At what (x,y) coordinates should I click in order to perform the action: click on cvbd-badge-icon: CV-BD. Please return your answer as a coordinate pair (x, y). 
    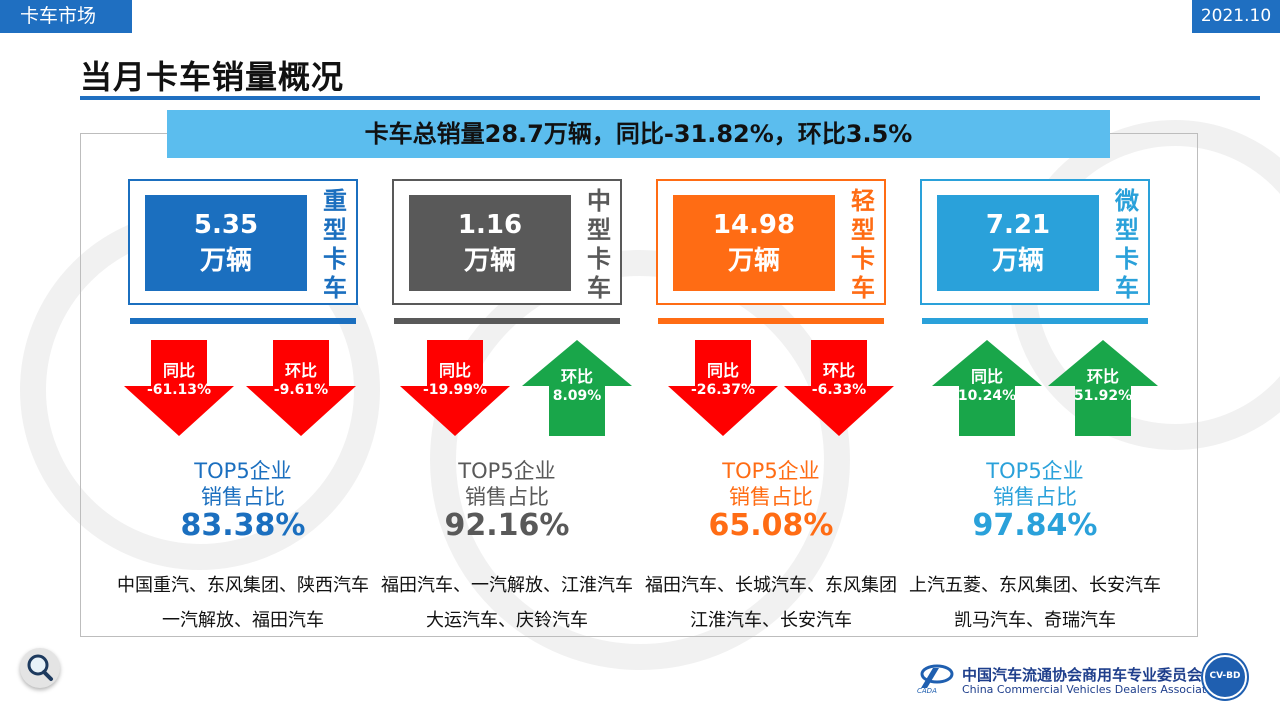
    Looking at the image, I should click on (1225, 677).